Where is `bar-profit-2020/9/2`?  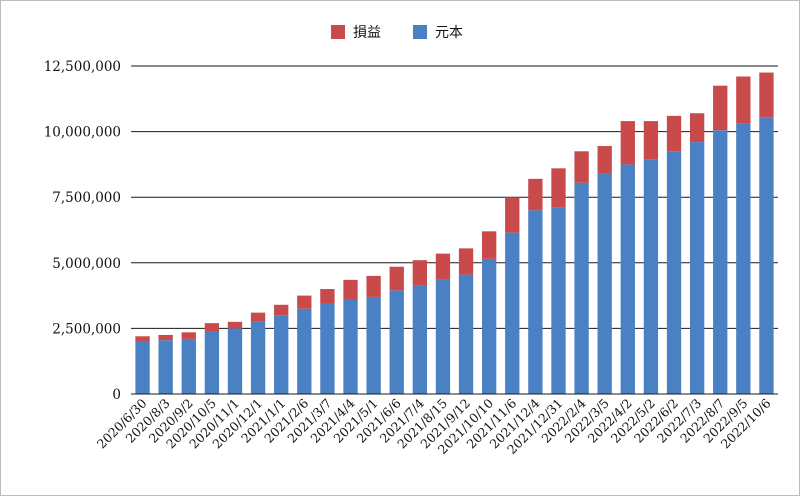
bar-profit-2020/9/2 is located at coordinates (188, 335).